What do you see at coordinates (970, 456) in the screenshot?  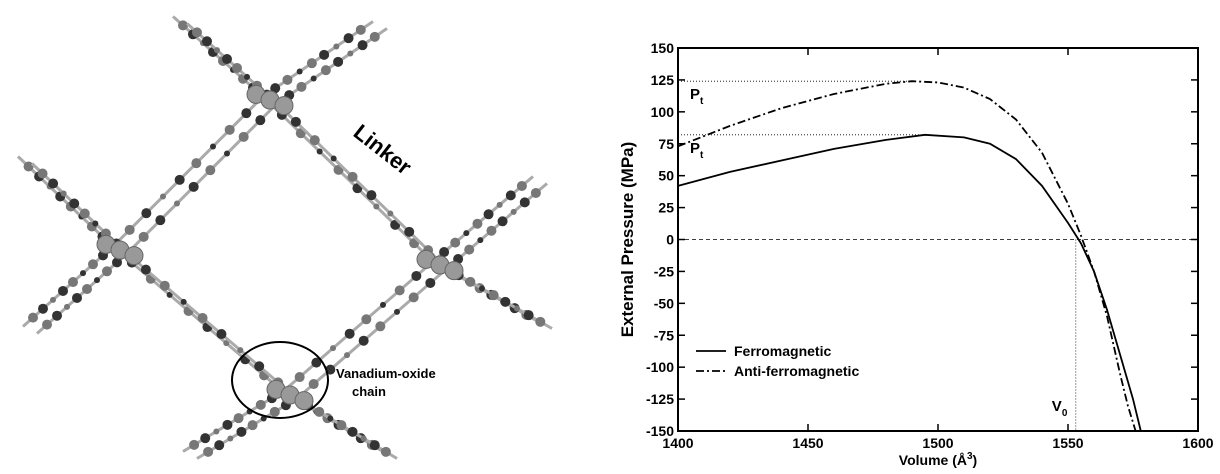 I see `x-axis-label-sup: 3` at bounding box center [970, 456].